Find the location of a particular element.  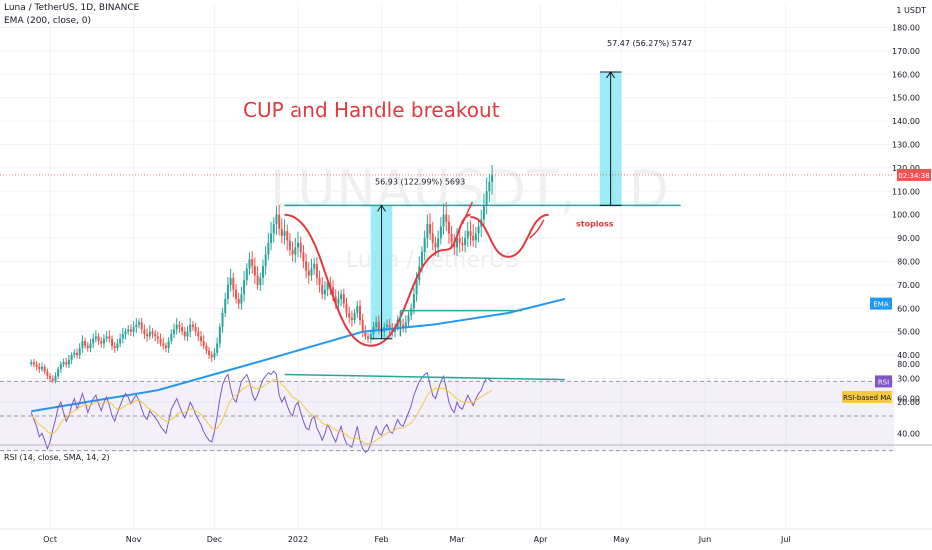

x-tick-9: Jul is located at coordinates (785, 539).